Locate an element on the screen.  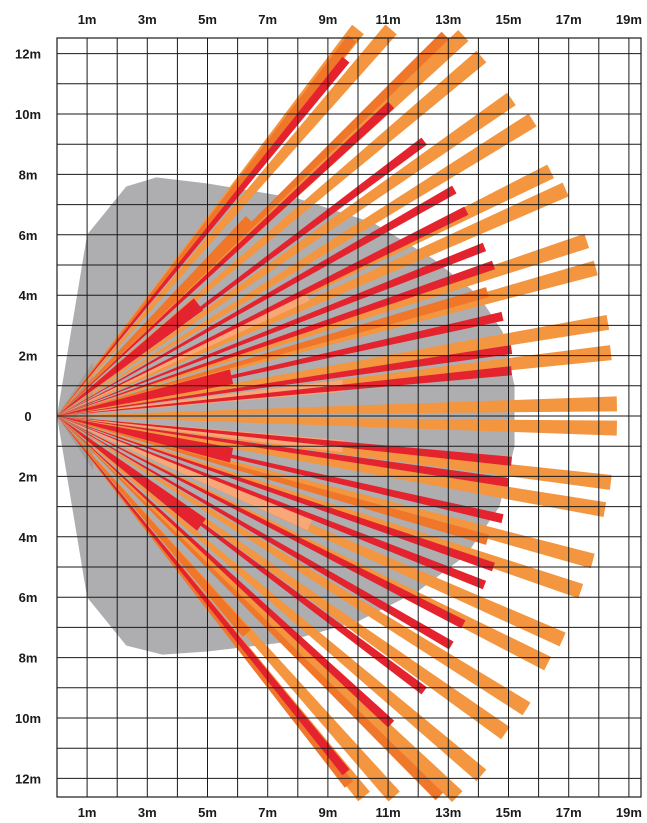
x-tick-label-bottom: 17m is located at coordinates (569, 812).